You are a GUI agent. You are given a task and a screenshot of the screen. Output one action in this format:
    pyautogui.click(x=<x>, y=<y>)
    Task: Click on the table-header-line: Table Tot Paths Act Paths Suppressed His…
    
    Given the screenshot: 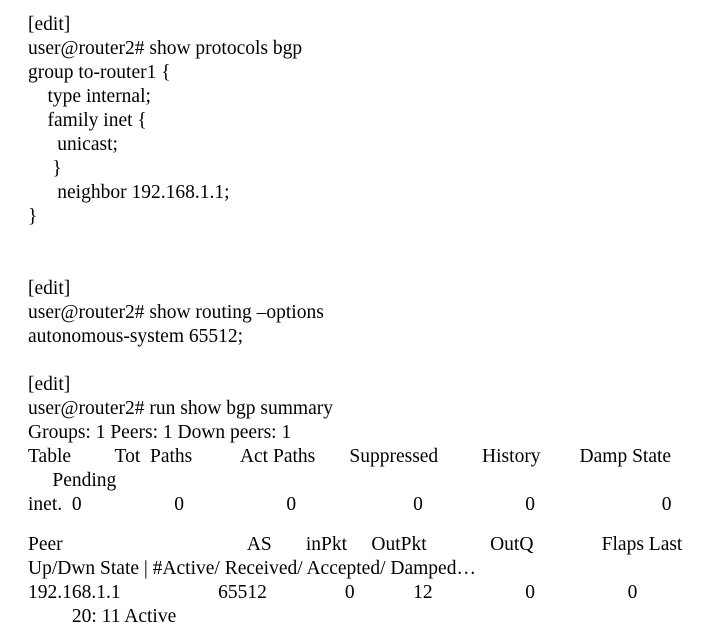 What is the action you would take?
    pyautogui.click(x=350, y=456)
    